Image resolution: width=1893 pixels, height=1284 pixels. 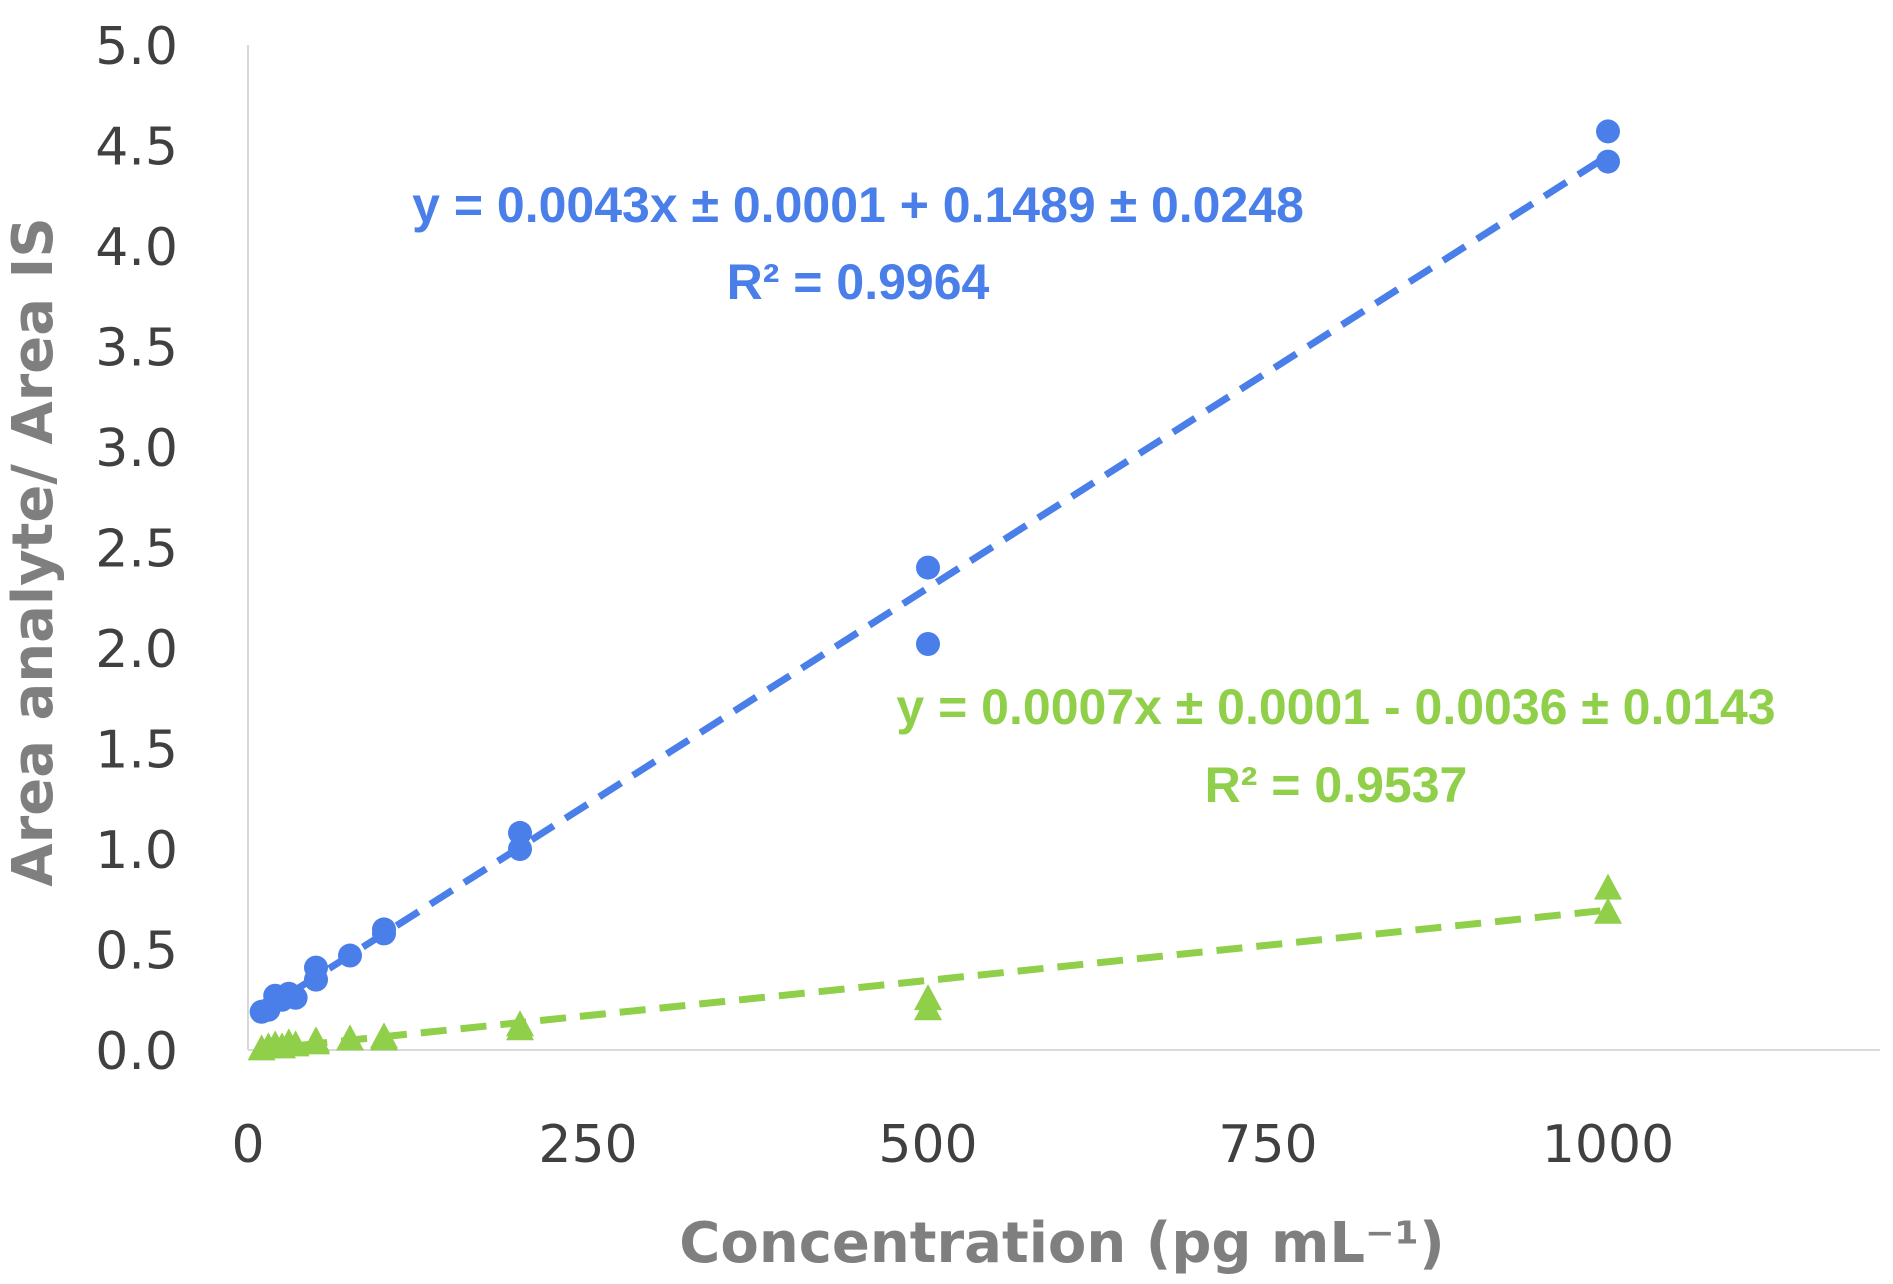 What do you see at coordinates (33, 551) in the screenshot?
I see `y-axis-title: Area analyte/ Area IS` at bounding box center [33, 551].